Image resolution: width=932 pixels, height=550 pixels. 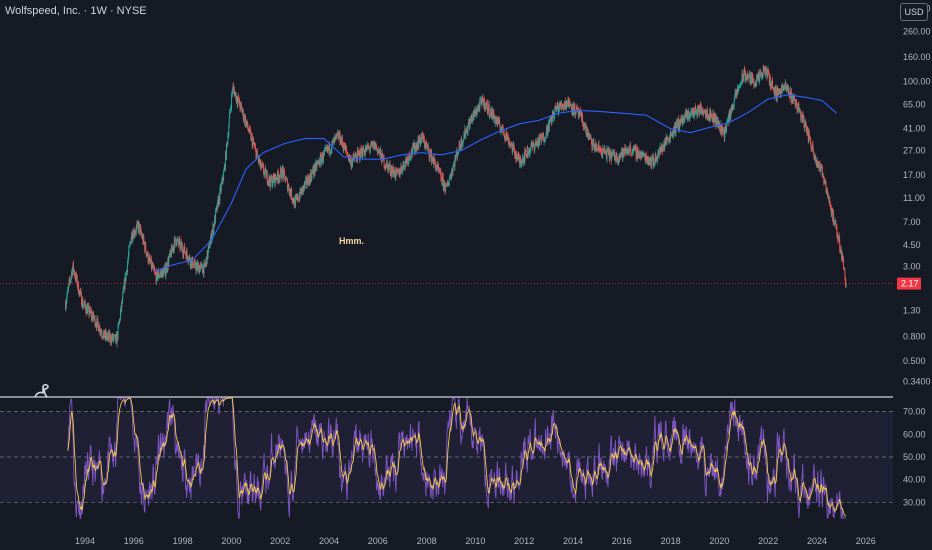 I want to click on currency-button: USD, so click(x=914, y=12).